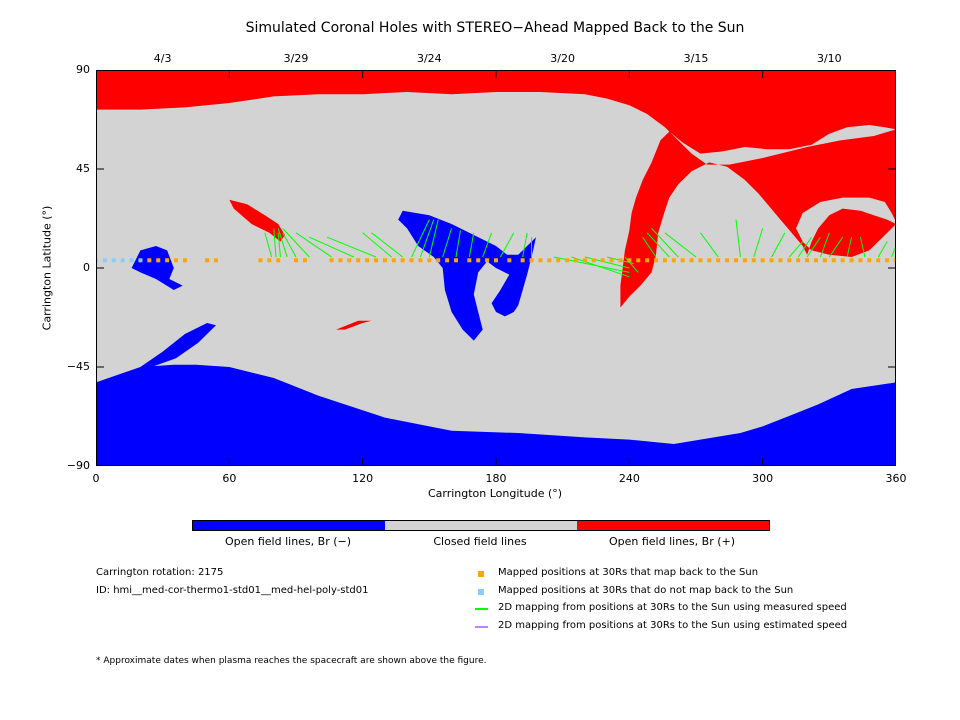  I want to click on colorbar, so click(481, 525).